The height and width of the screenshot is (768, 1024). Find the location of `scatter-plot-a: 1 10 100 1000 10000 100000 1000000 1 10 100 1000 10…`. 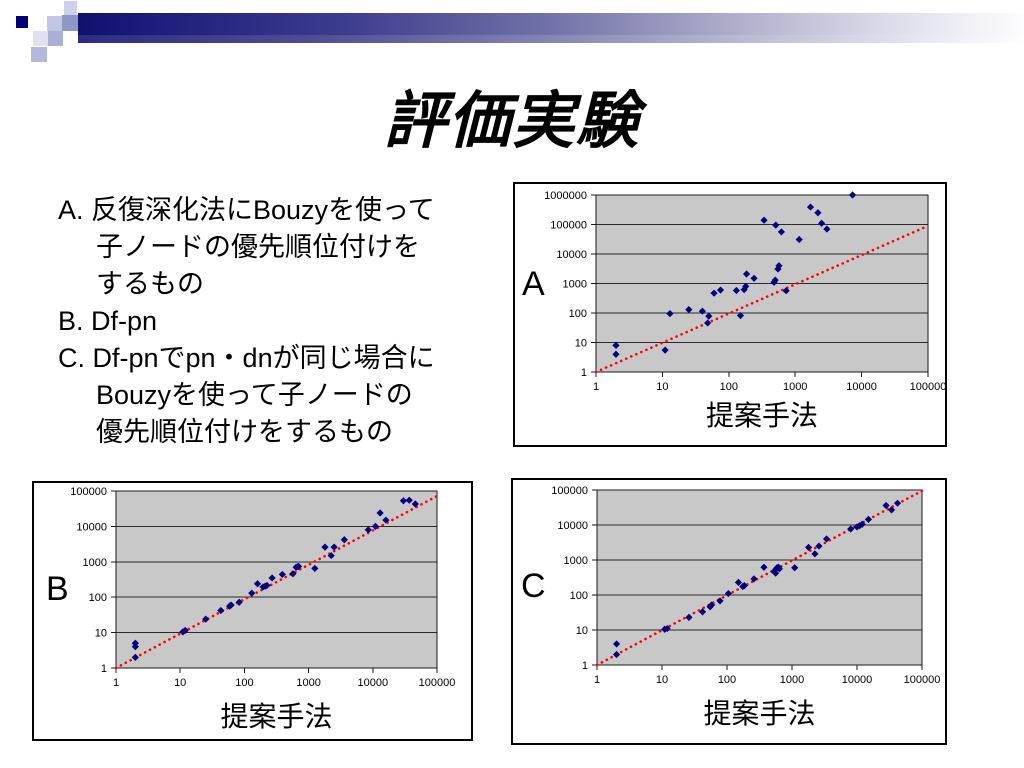

scatter-plot-a: 1 10 100 1000 10000 100000 1000000 1 10 100 1000 10… is located at coordinates (744, 291).